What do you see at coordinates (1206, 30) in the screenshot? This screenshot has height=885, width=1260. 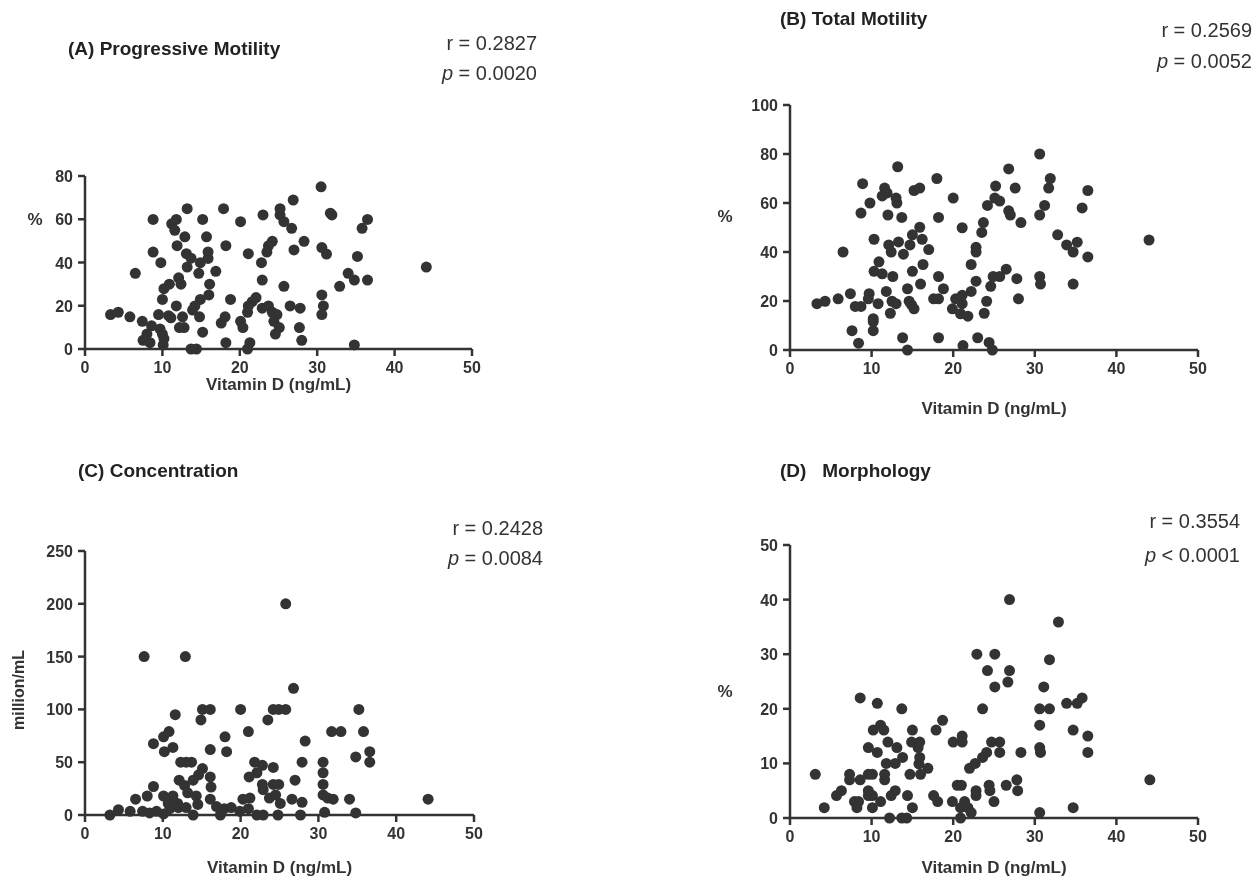 I see `text: r = 0.2569` at bounding box center [1206, 30].